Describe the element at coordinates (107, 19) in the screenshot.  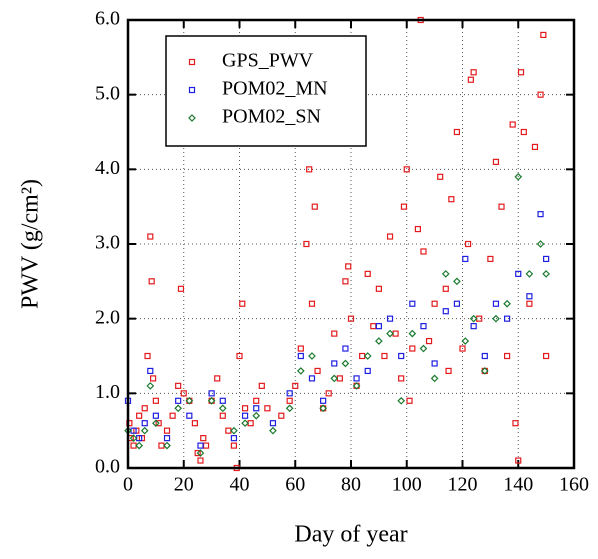
I see `y-tick-label: 6.0` at that location.